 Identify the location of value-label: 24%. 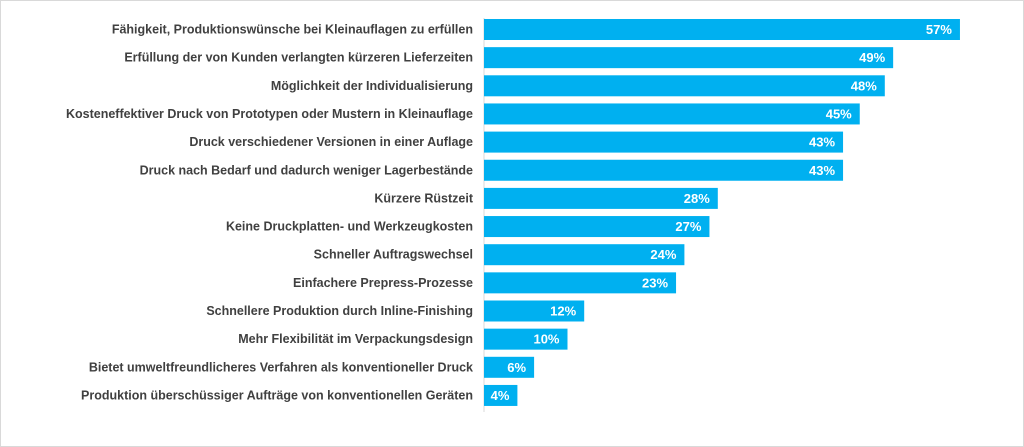
(663, 254).